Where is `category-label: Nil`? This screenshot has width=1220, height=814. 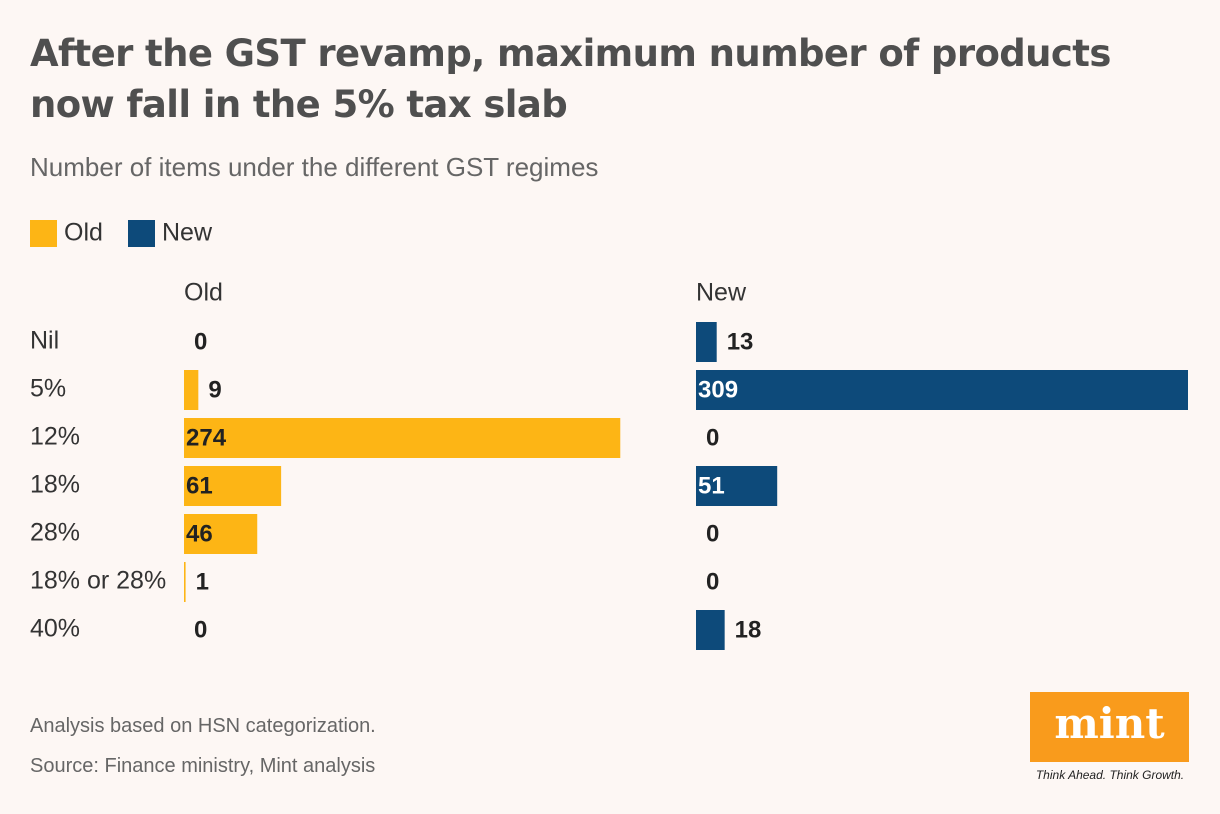 category-label: Nil is located at coordinates (44, 341).